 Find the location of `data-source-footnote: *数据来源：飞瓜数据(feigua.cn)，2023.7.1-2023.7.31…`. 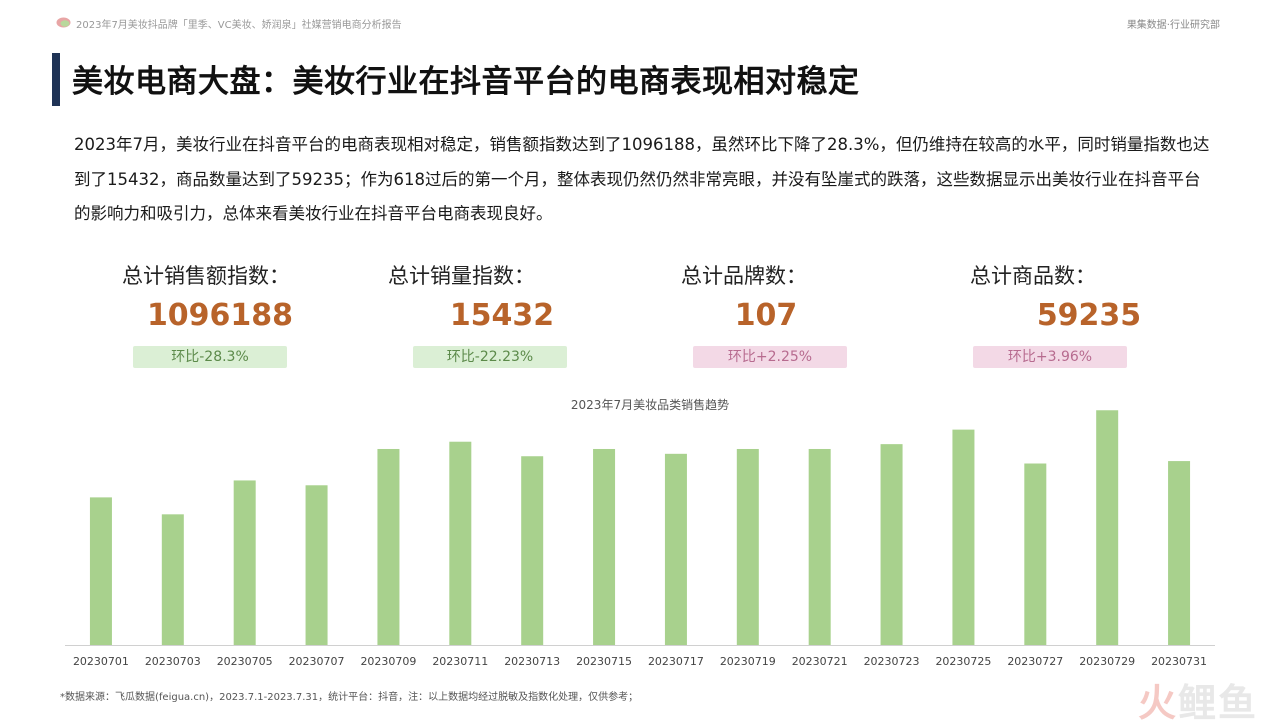

data-source-footnote: *数据来源：飞瓜数据(feigua.cn)，2023.7.1-2023.7.31… is located at coordinates (349, 697).